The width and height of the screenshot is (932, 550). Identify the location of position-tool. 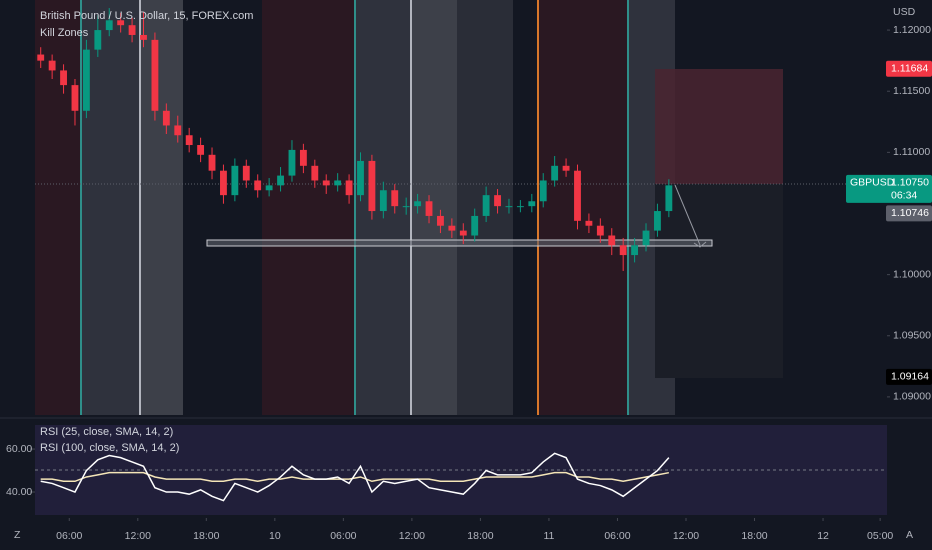
(719, 223).